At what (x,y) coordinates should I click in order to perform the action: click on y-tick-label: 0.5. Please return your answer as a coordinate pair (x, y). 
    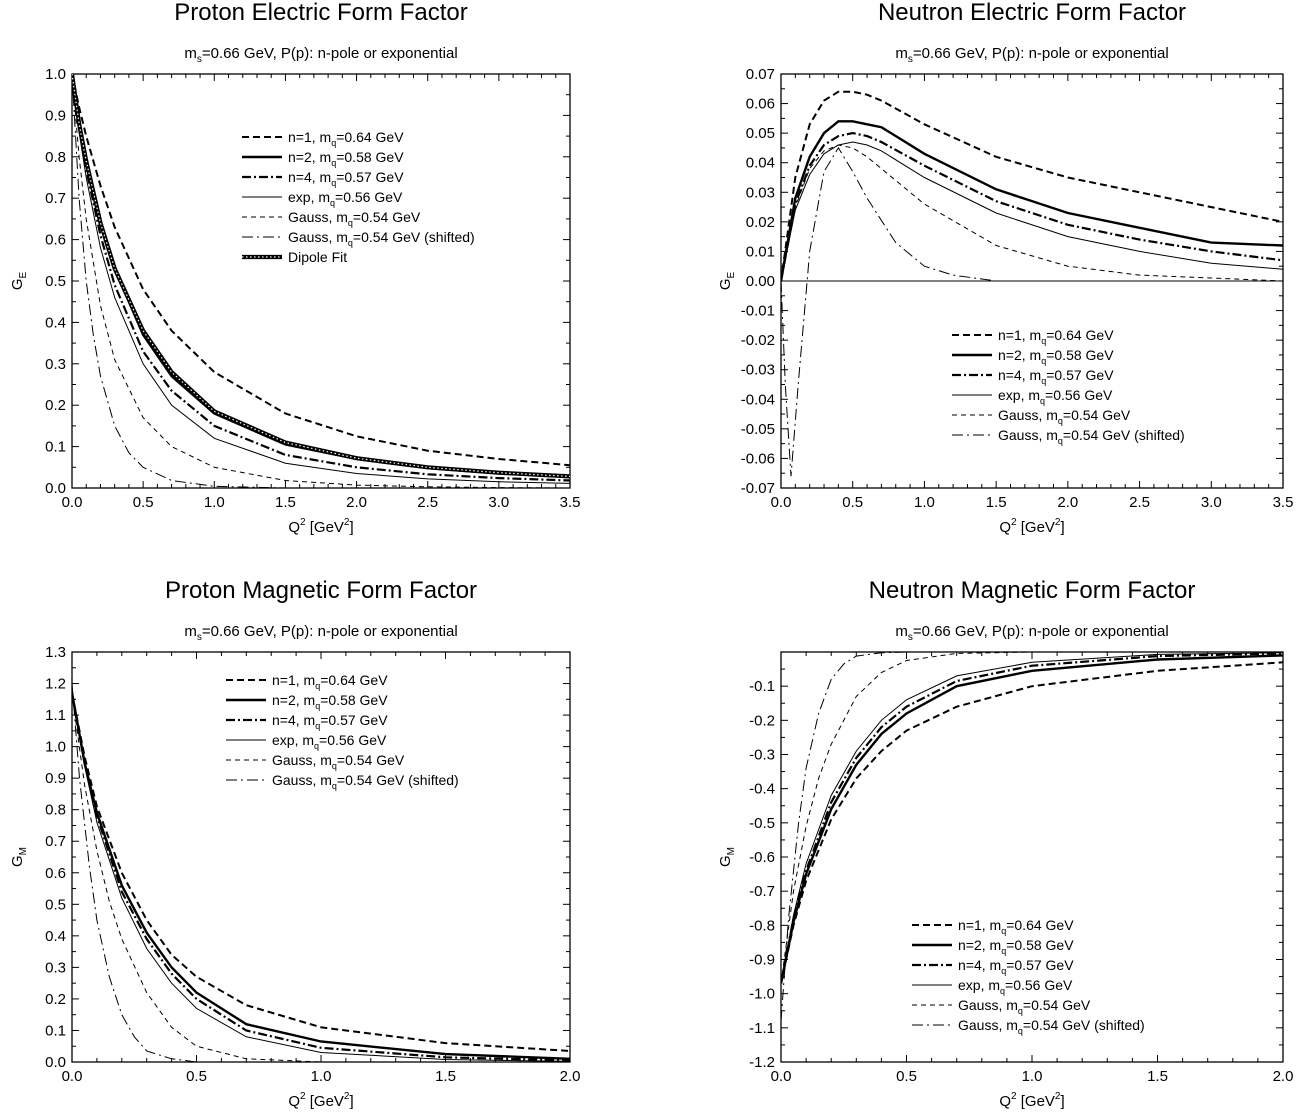
    Looking at the image, I should click on (55, 904).